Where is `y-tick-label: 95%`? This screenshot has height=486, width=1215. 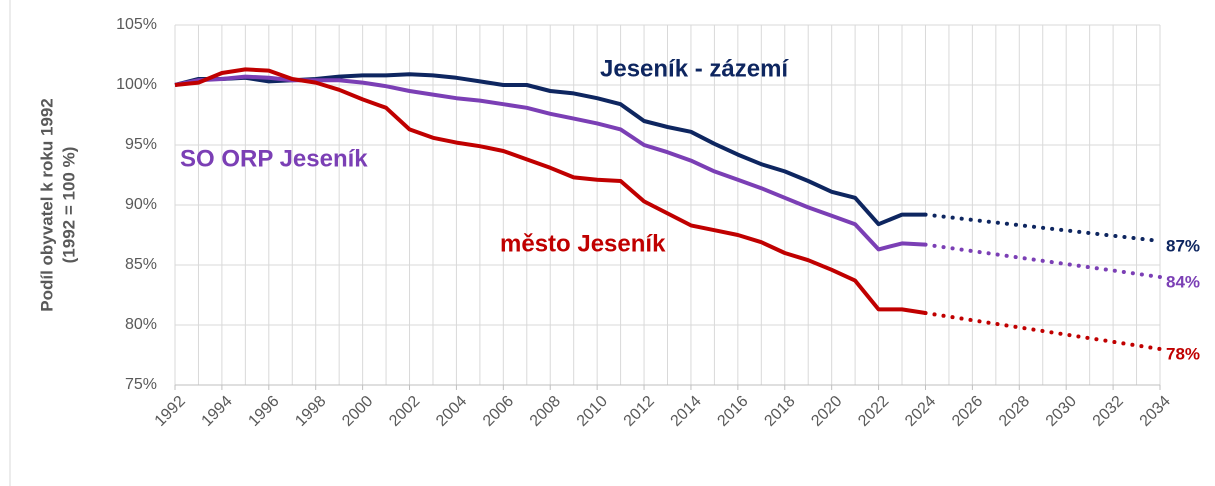
y-tick-label: 95% is located at coordinates (141, 144).